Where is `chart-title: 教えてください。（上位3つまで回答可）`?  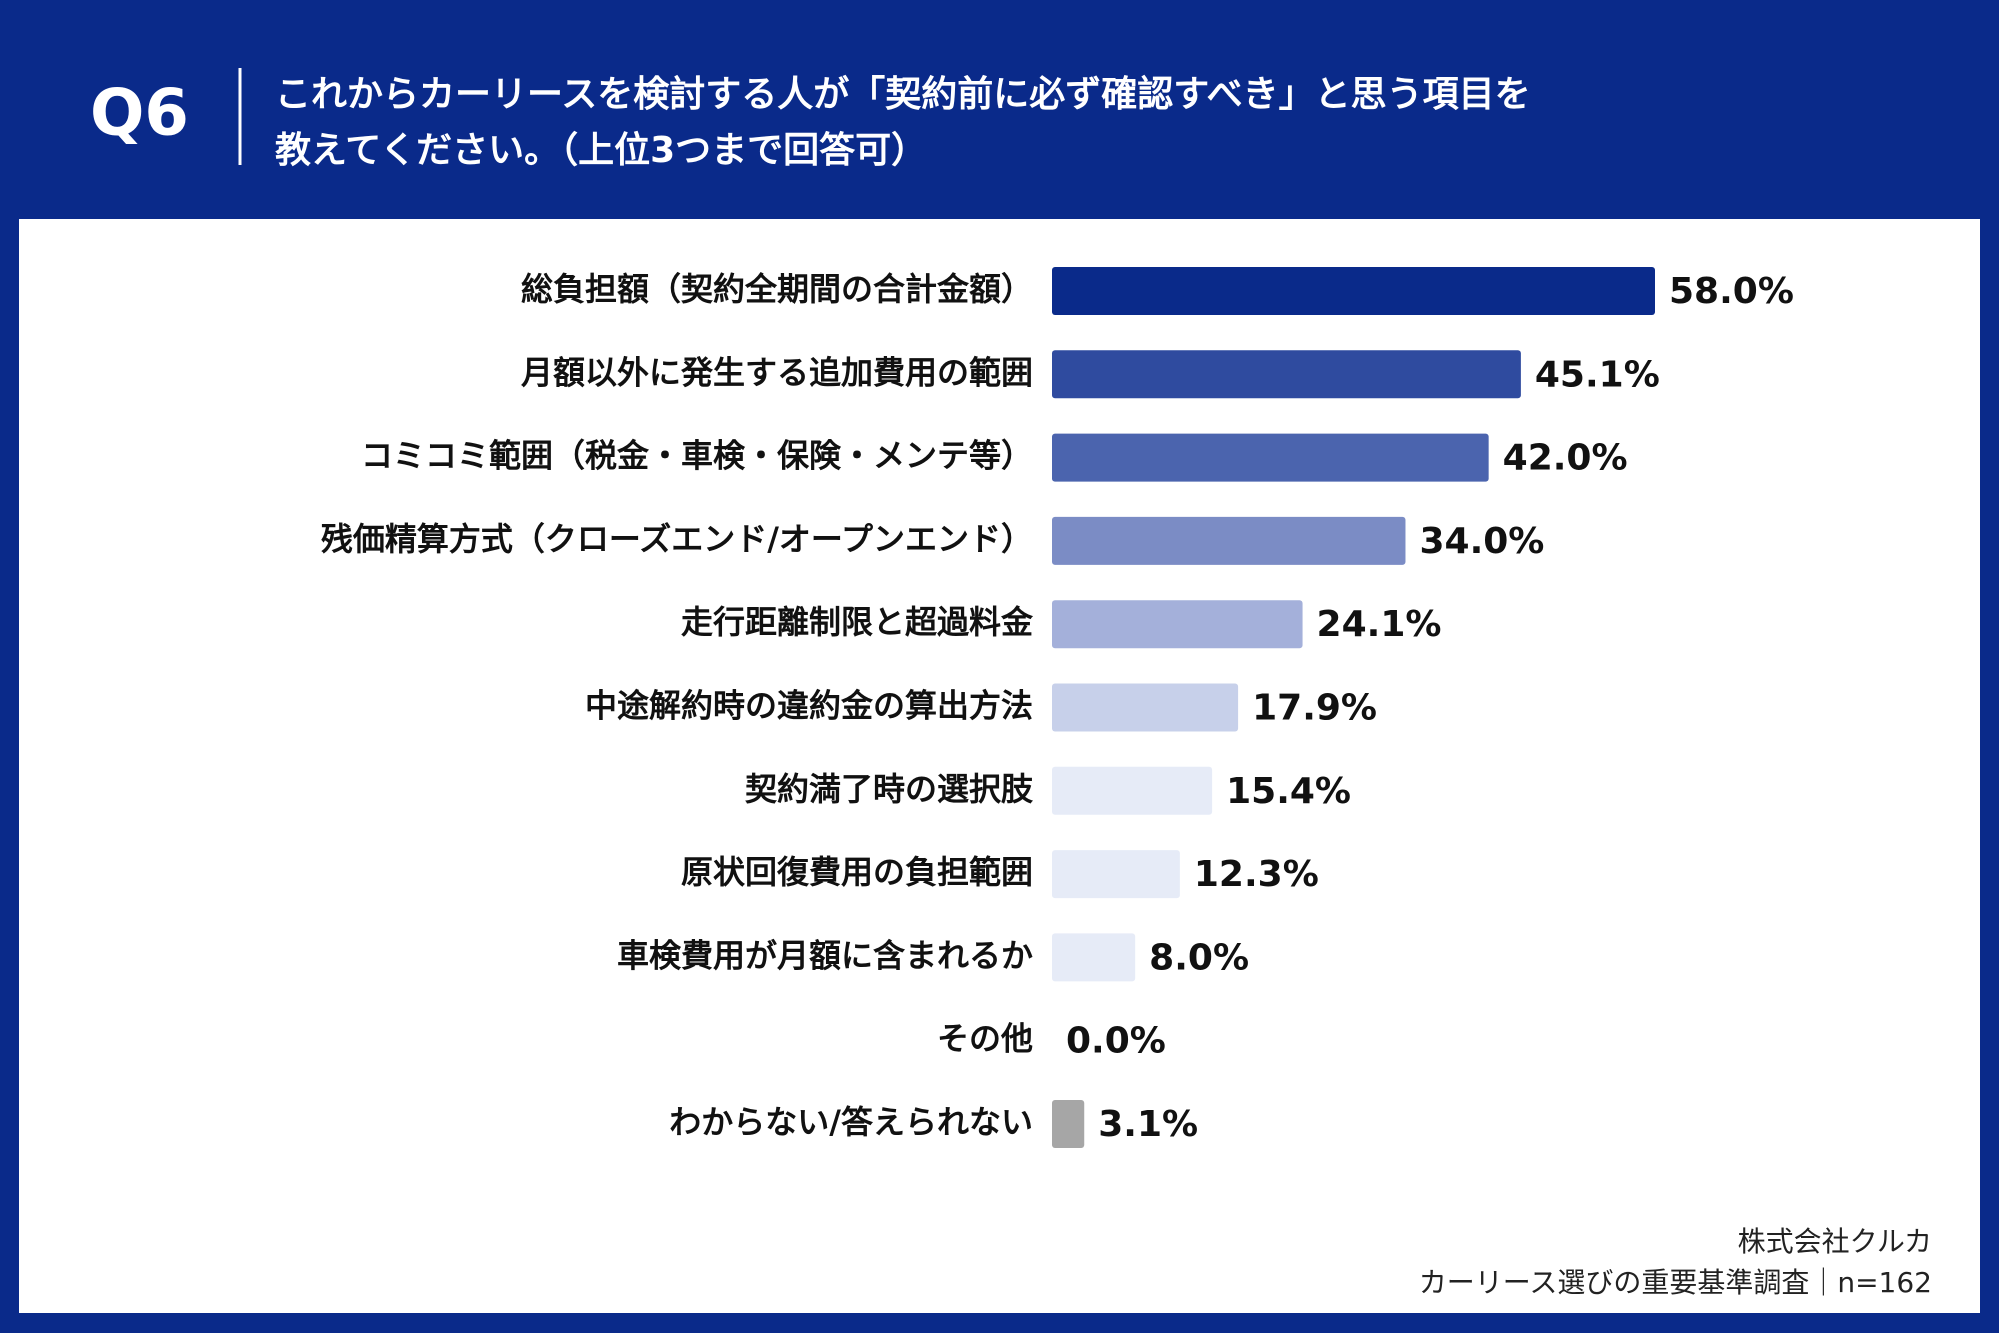 chart-title: 教えてください。（上位3つまで回答可） is located at coordinates (601, 150).